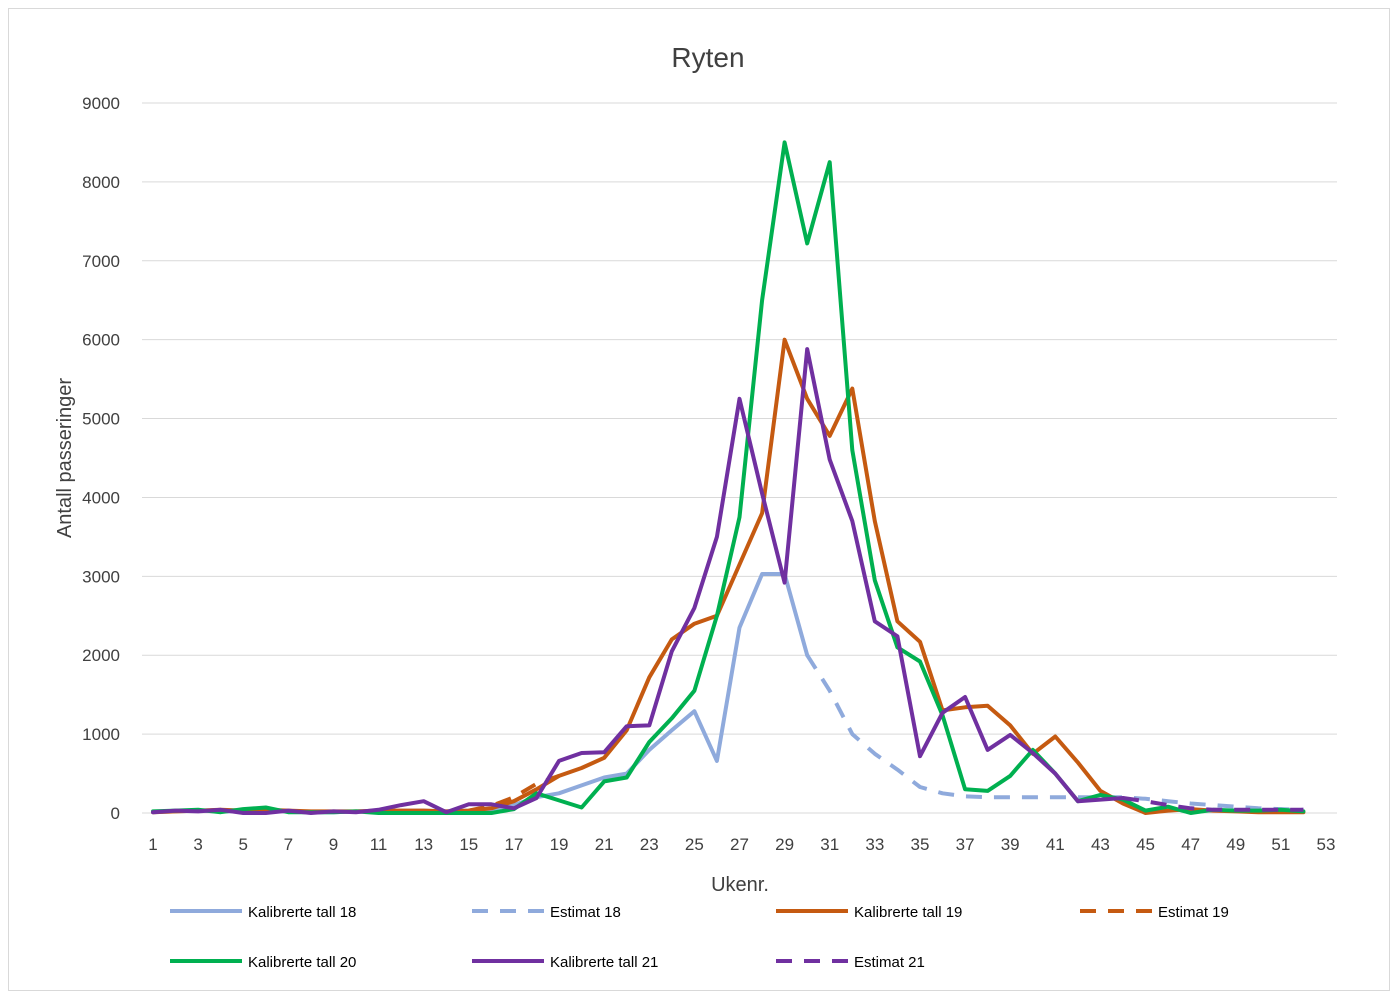  What do you see at coordinates (65, 458) in the screenshot?
I see `y-axis-title: Antall passeringer` at bounding box center [65, 458].